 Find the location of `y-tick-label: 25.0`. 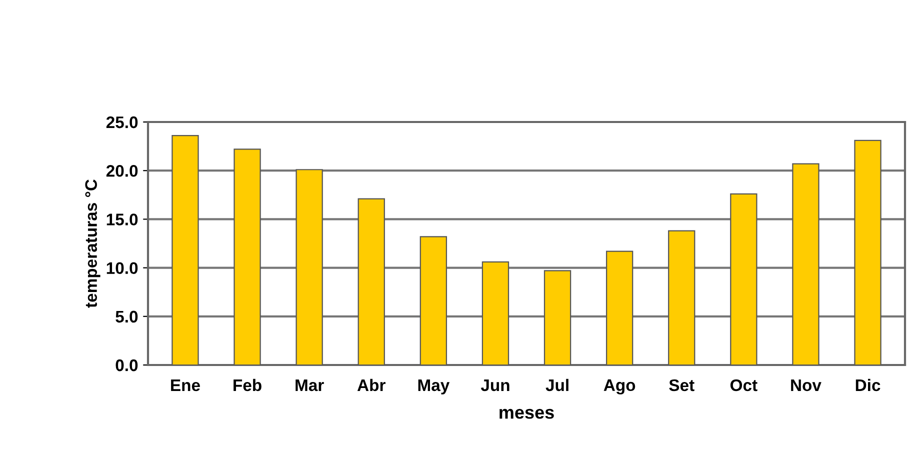

y-tick-label: 25.0 is located at coordinates (122, 122).